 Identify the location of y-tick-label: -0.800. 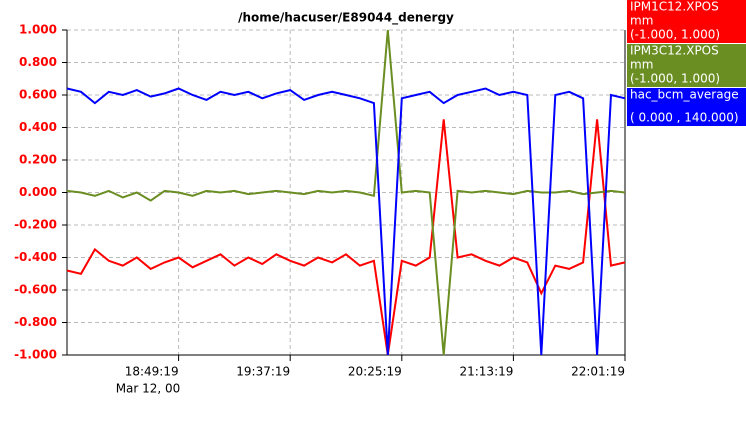
(35, 322).